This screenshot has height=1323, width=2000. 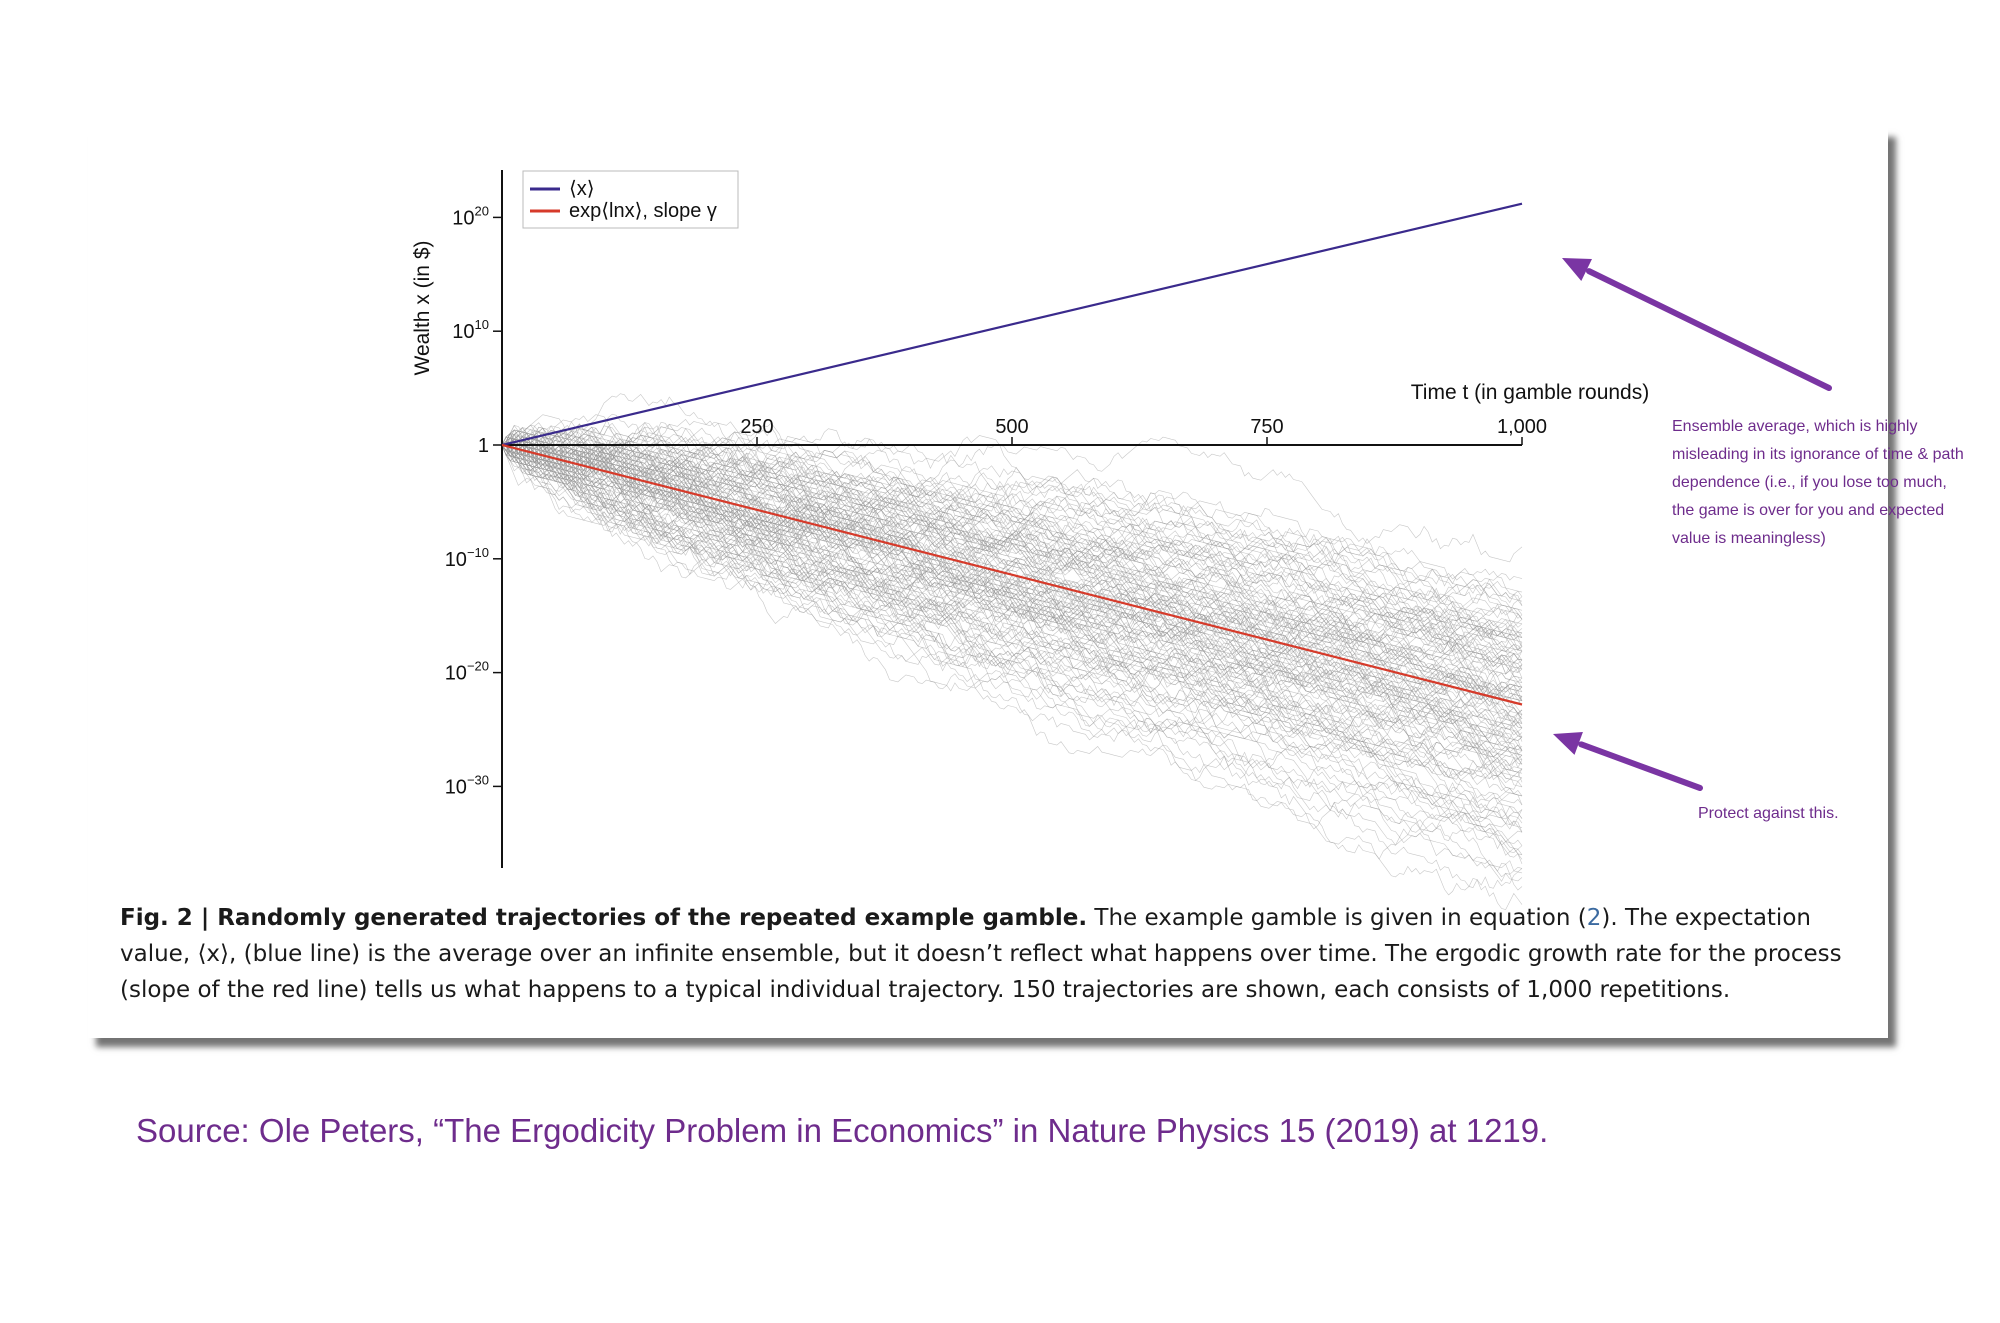 I want to click on protect-annotation: Protect against this., so click(x=1768, y=813).